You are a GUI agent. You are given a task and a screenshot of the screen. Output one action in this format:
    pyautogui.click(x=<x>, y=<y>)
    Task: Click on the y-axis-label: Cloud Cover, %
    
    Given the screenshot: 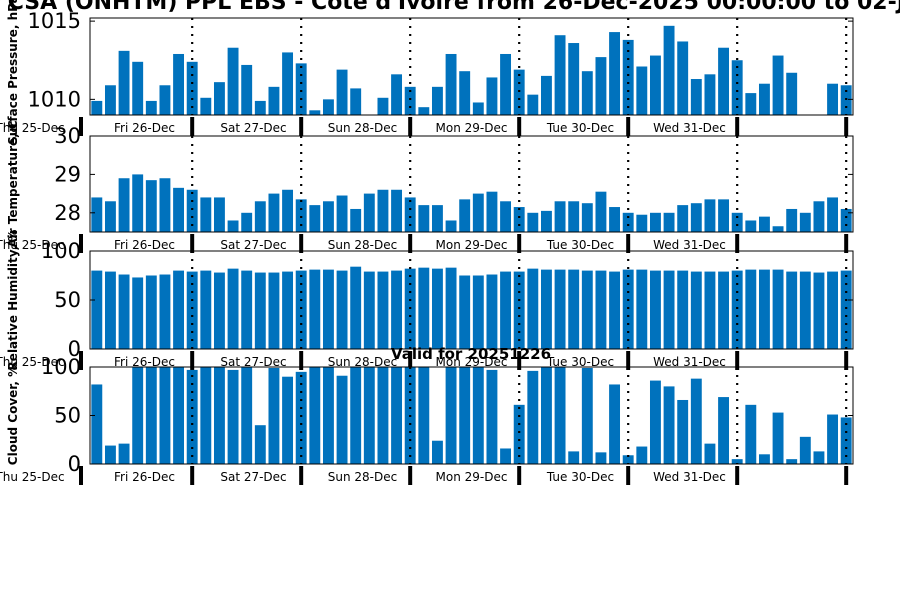 What is the action you would take?
    pyautogui.click(x=13, y=415)
    